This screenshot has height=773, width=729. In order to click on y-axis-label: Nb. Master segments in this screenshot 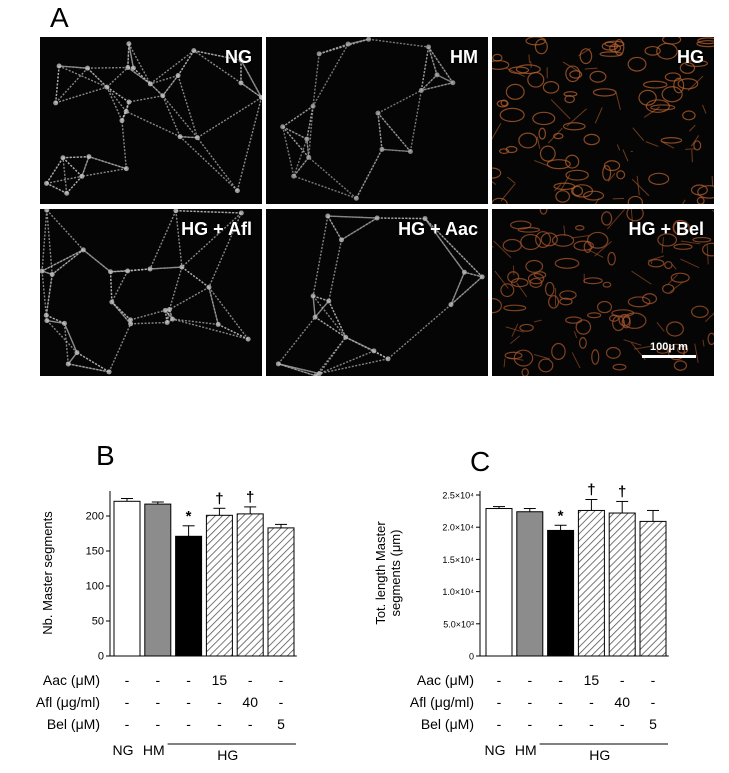, I will do `click(47, 573)`.